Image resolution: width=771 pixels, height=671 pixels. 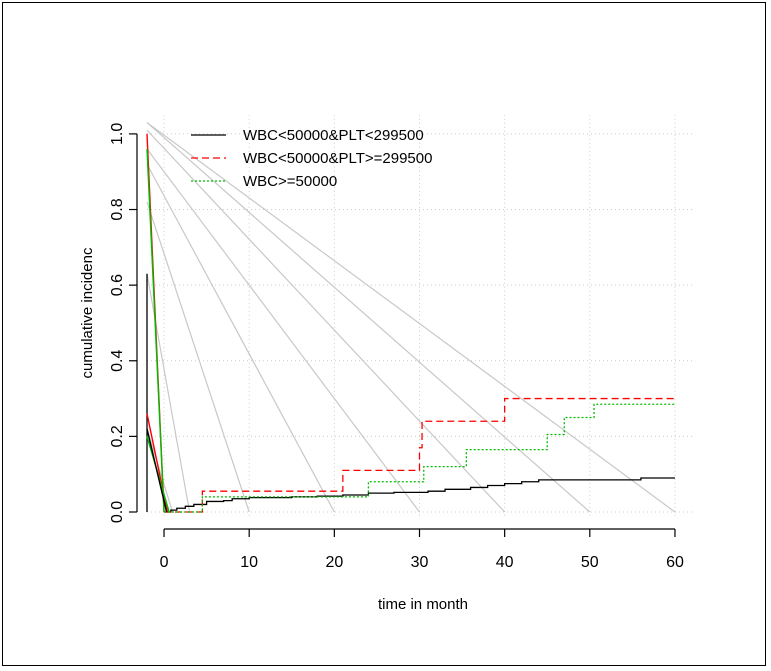 I want to click on x-tick-label-4: 40, so click(x=505, y=562).